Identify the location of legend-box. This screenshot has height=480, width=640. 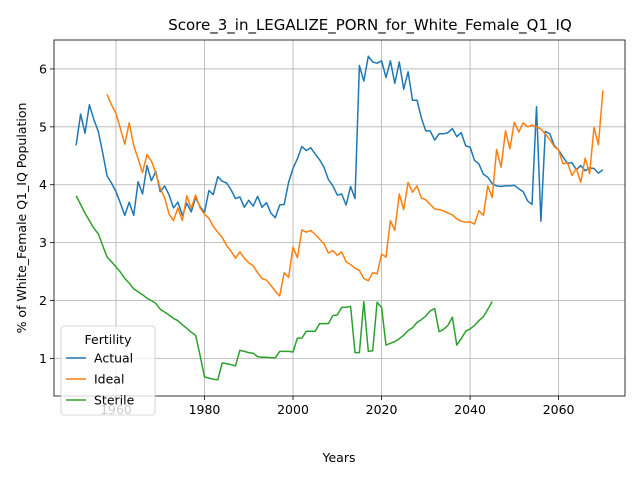
(108, 370).